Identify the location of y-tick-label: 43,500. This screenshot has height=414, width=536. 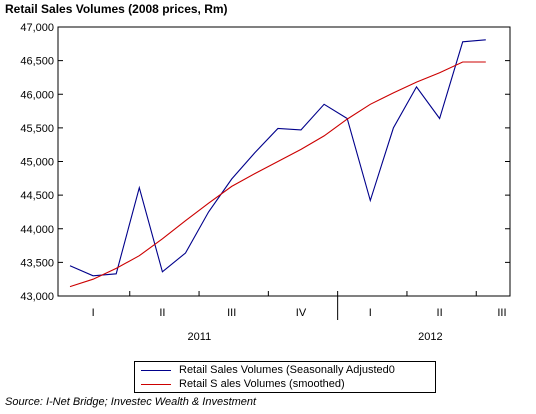
(37, 263).